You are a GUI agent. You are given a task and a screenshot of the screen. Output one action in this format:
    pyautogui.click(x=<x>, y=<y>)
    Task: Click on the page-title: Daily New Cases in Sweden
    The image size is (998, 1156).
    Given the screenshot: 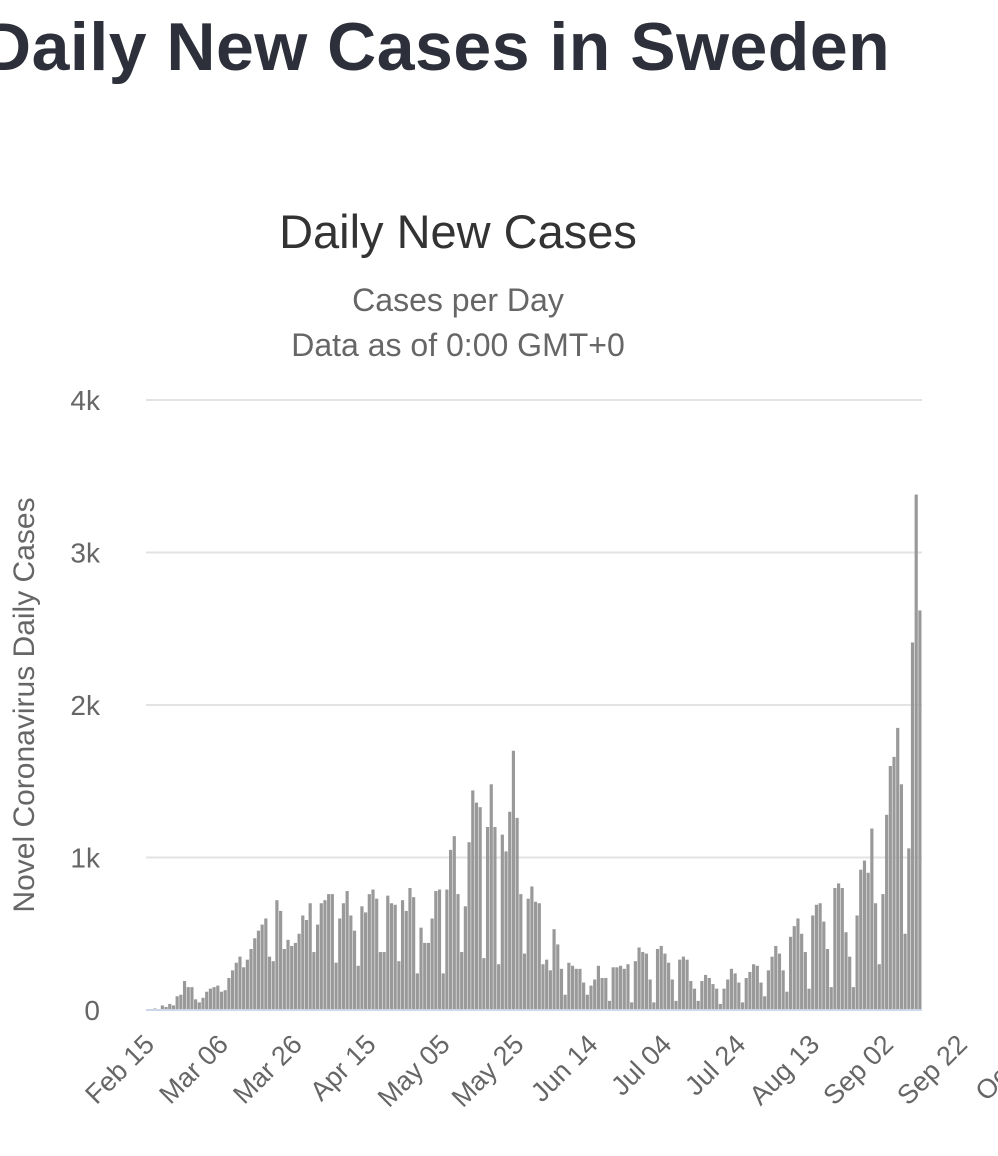 What is the action you would take?
    pyautogui.click(x=445, y=47)
    